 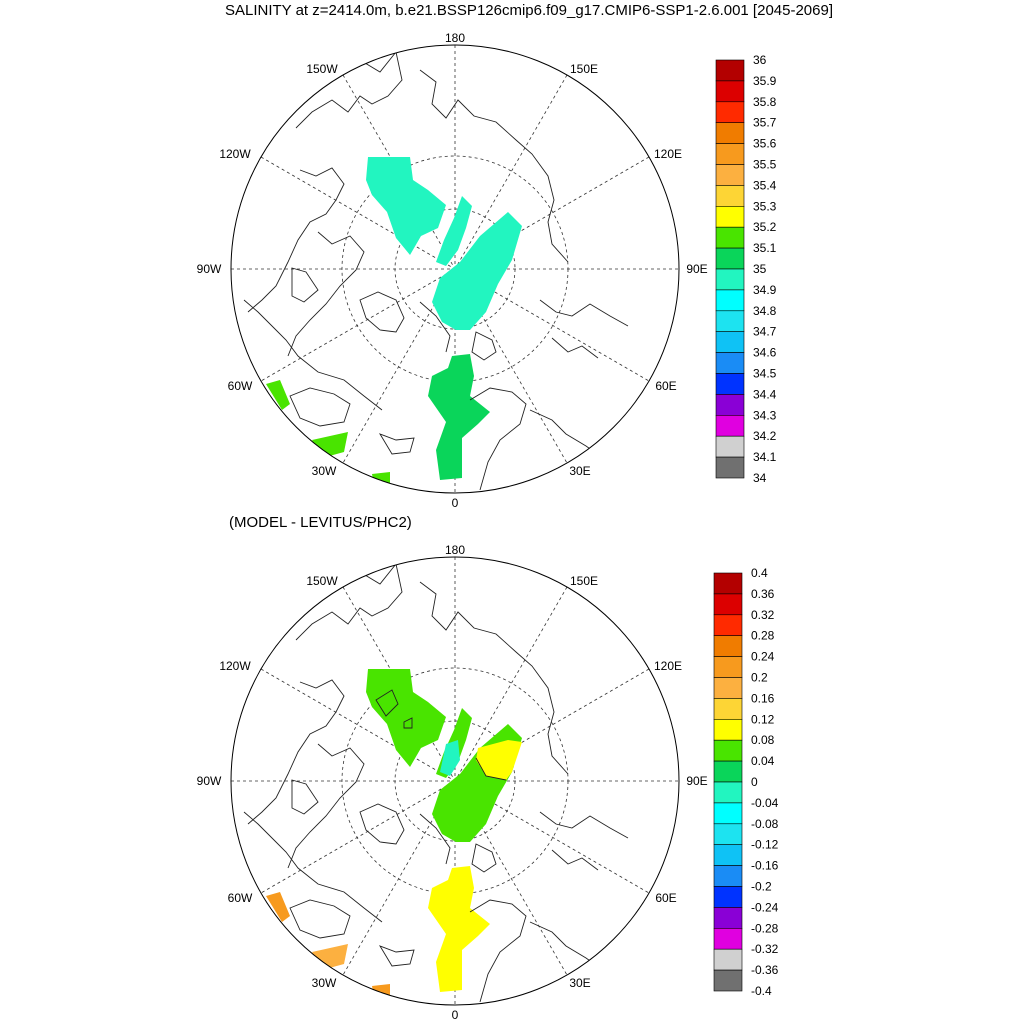 I want to click on salinity-patch-30w, so click(x=330, y=445).